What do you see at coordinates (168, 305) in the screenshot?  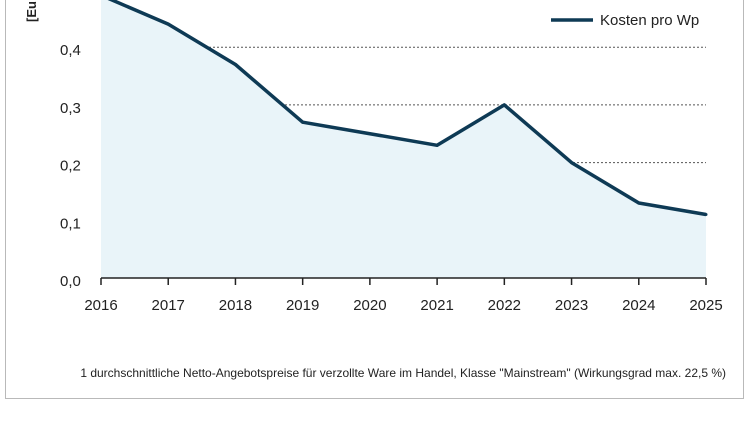 I see `x-tick-label: 2017` at bounding box center [168, 305].